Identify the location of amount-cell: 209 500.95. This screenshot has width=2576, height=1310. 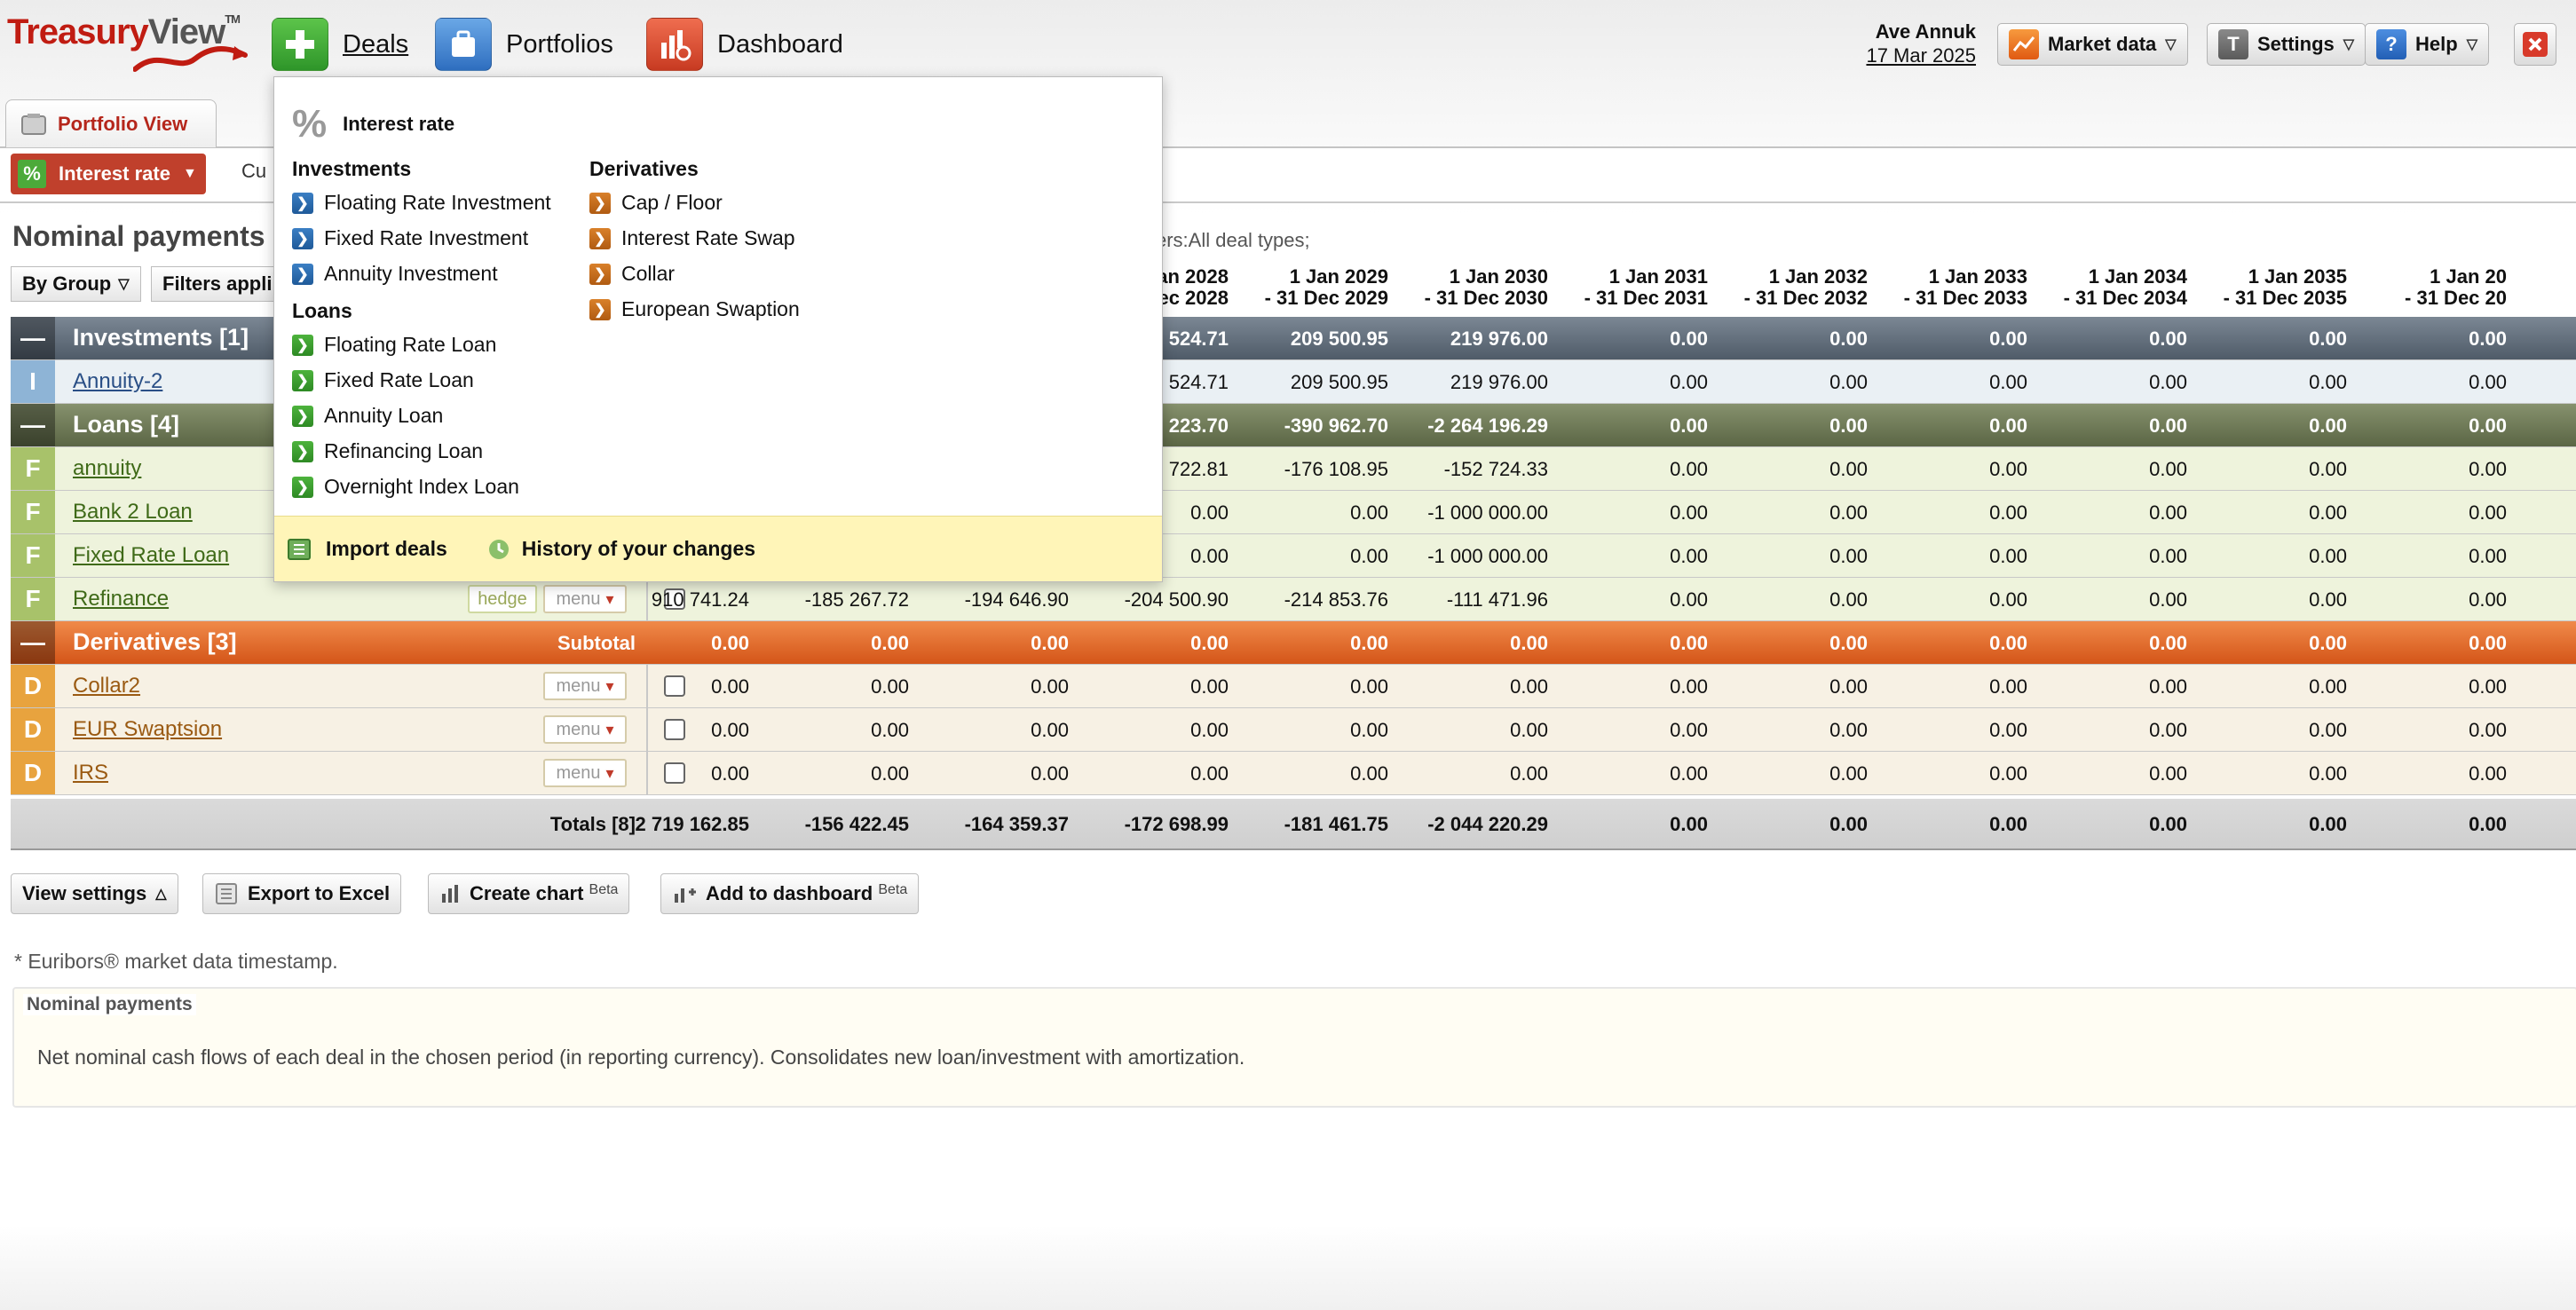
(1339, 382).